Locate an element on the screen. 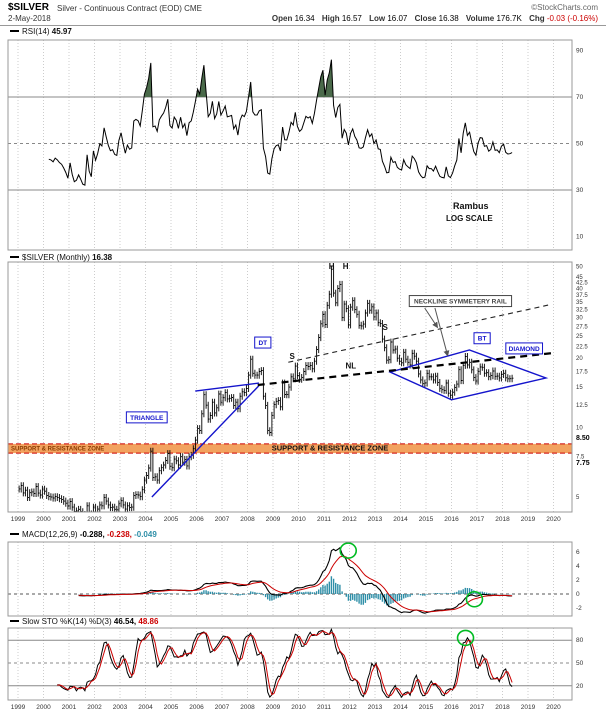 This screenshot has height=720, width=606. price-label: $SILVER (Monthly) 16.38 is located at coordinates (61, 257).